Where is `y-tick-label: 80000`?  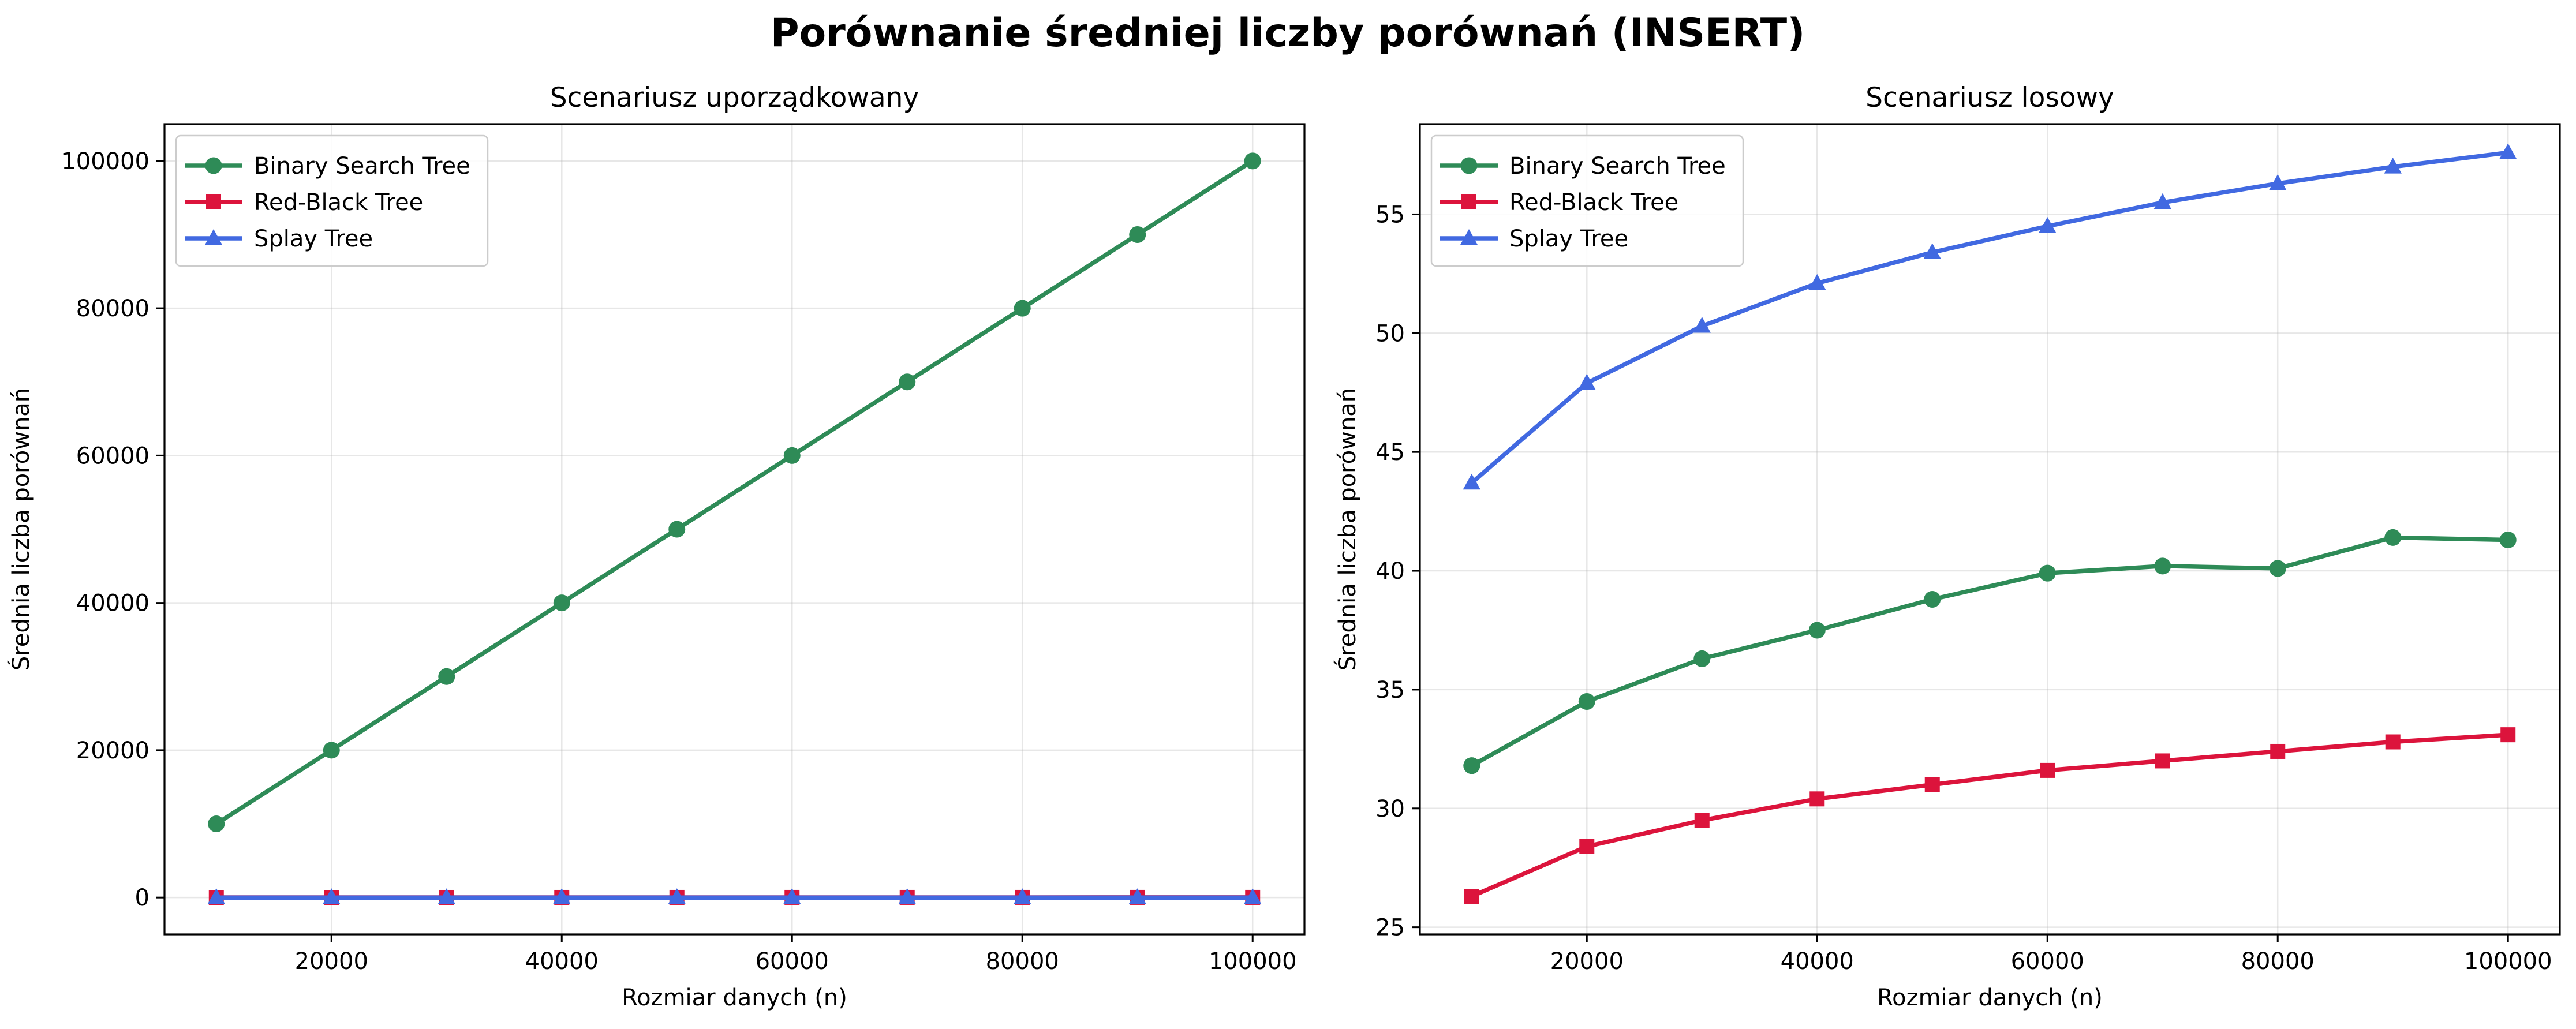
y-tick-label: 80000 is located at coordinates (112, 308).